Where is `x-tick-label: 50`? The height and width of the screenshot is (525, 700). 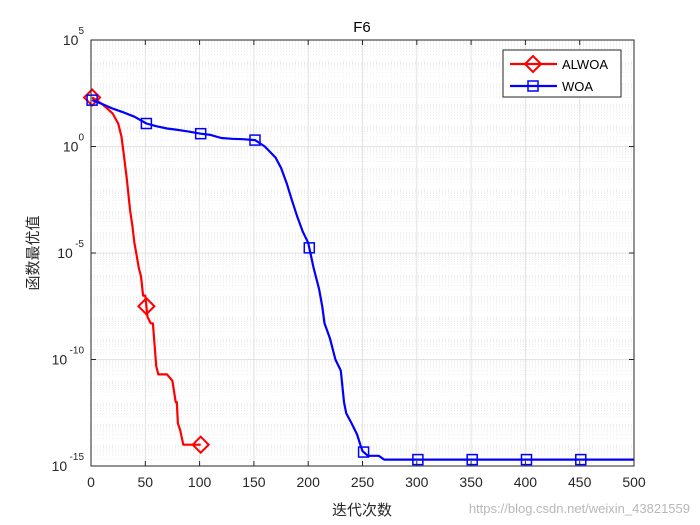 x-tick-label: 50 is located at coordinates (146, 482).